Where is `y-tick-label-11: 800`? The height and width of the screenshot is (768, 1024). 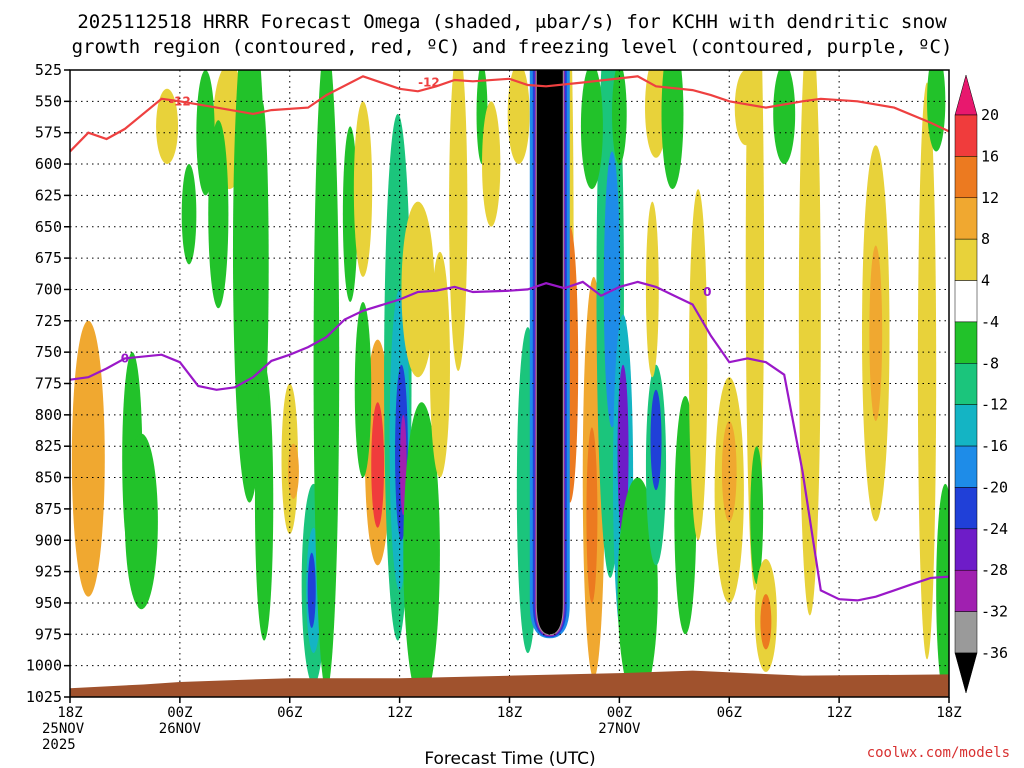 y-tick-label-11: 800 is located at coordinates (48, 415).